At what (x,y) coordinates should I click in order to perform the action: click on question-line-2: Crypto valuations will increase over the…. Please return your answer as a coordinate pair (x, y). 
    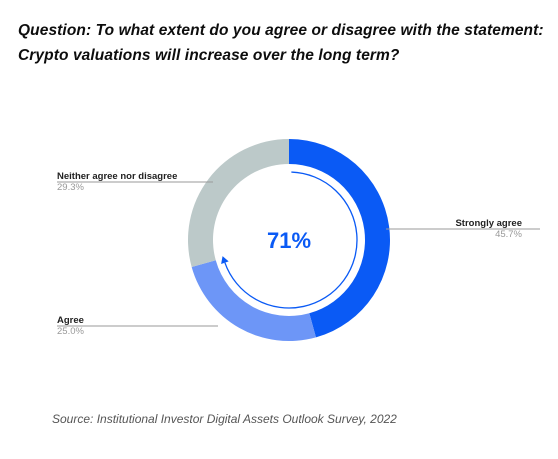
    Looking at the image, I should click on (209, 55).